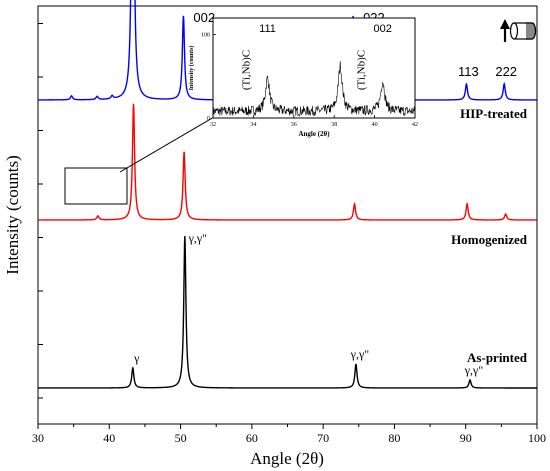  I want to click on inset-y-tick-label: 100, so click(205, 36).